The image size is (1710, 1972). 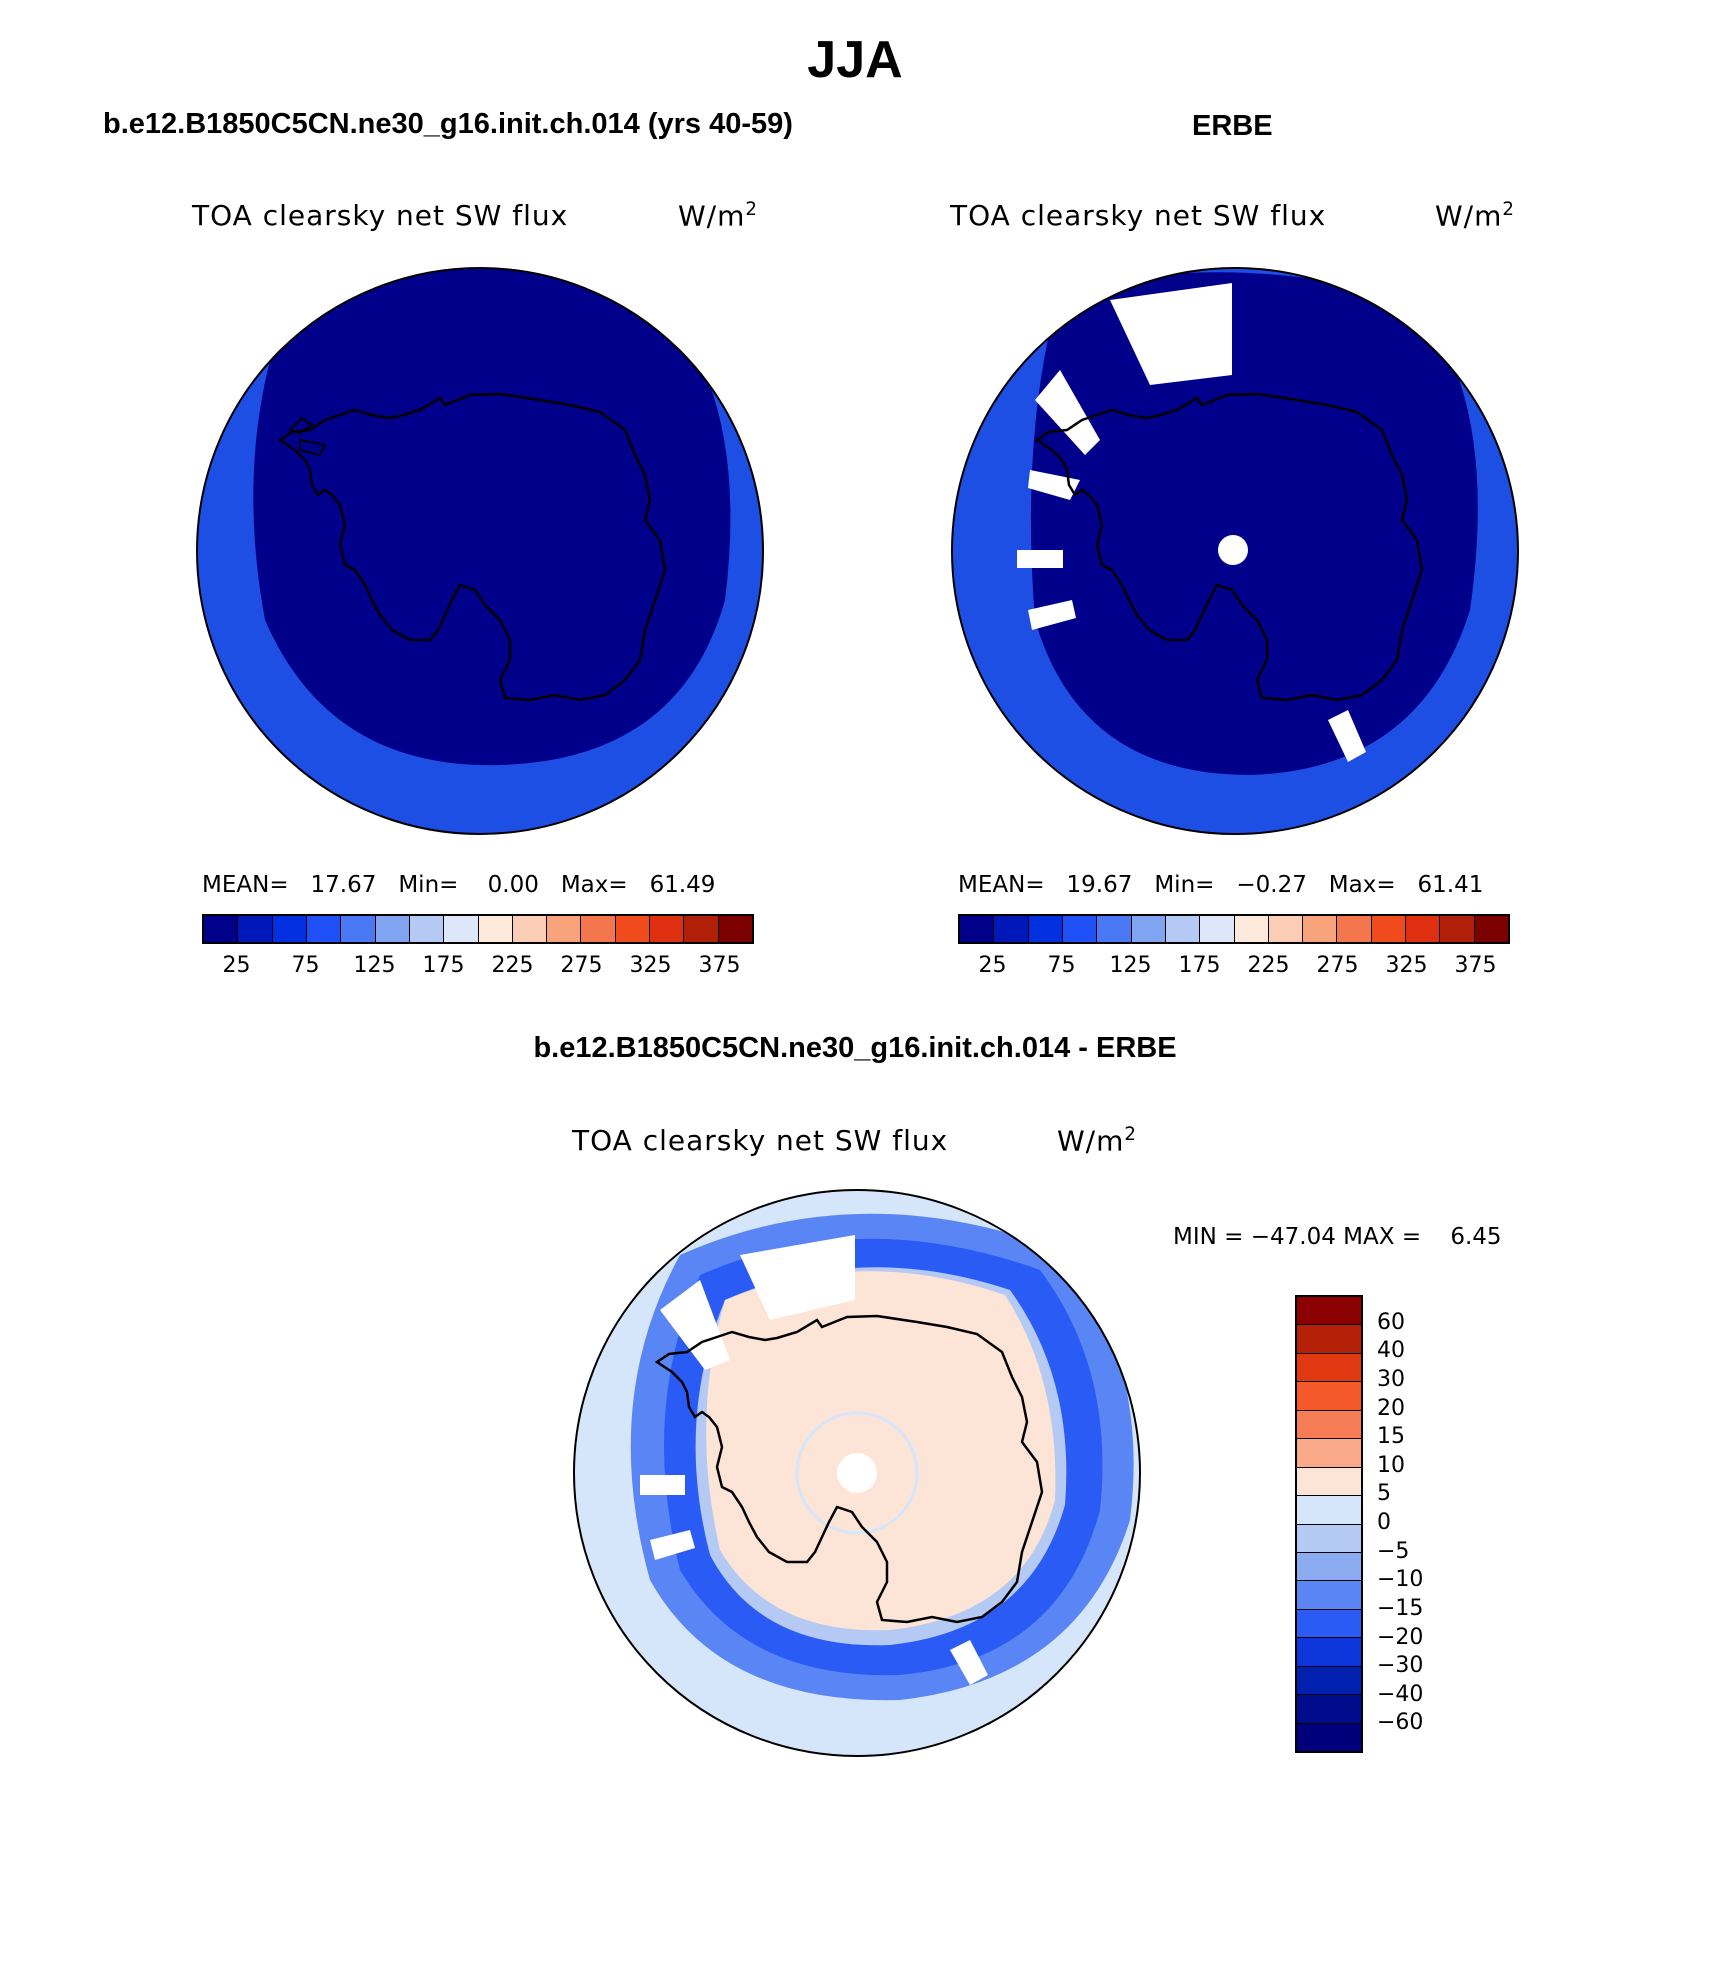 I want to click on obs-variable-label: TOA clearsky net SW flux, so click(x=1138, y=215).